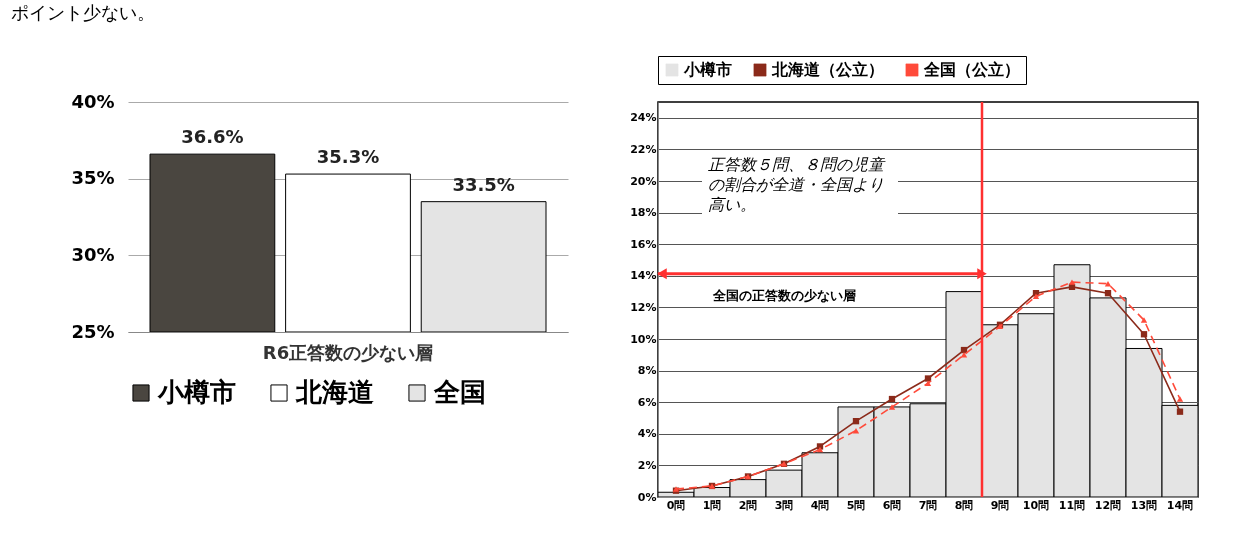 The width and height of the screenshot is (1250, 533). Describe the element at coordinates (93, 101) in the screenshot. I see `y-tick-label: 40%` at that location.